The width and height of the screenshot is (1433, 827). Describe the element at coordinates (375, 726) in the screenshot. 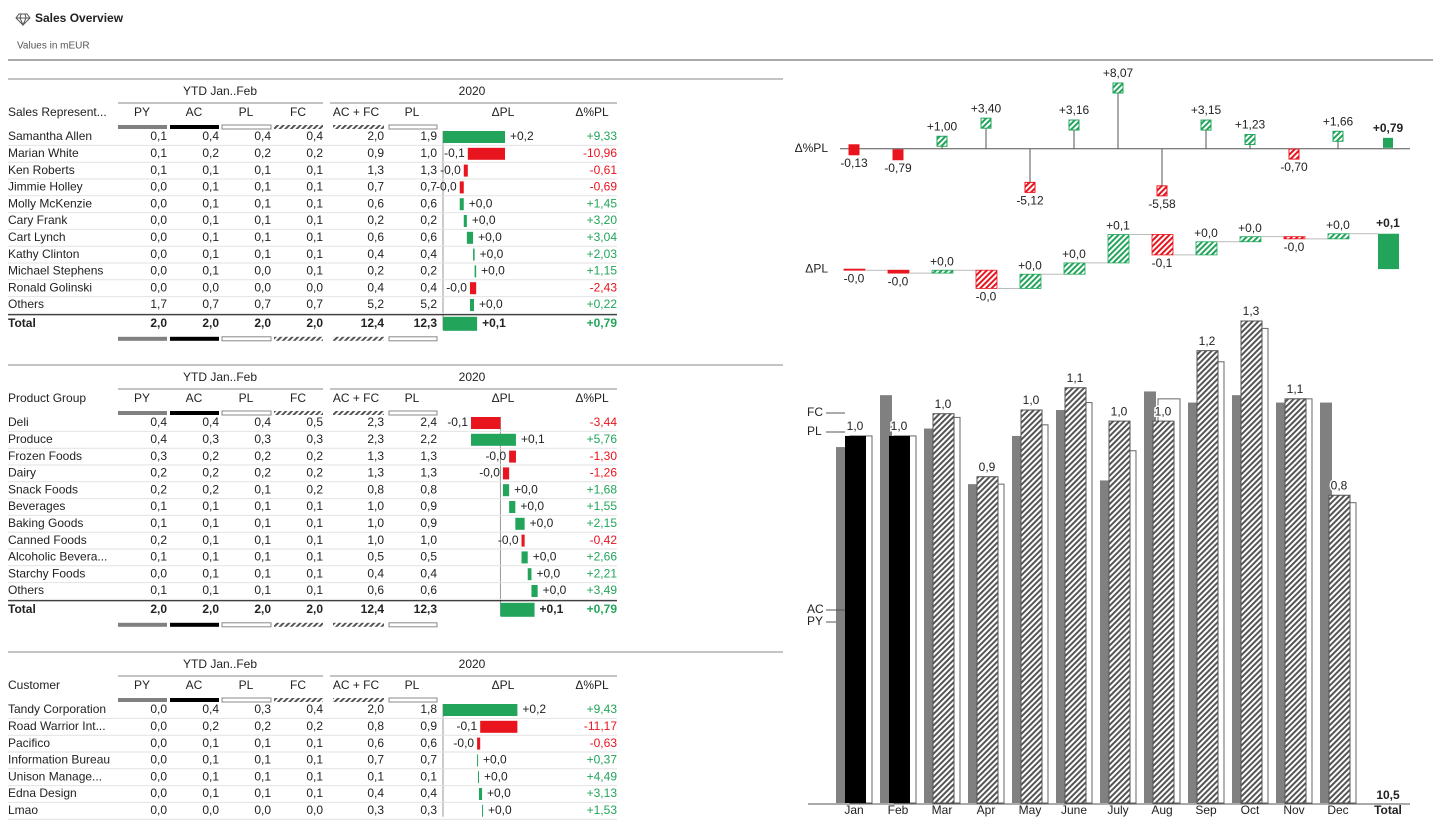

I see `cell: 0,8` at that location.